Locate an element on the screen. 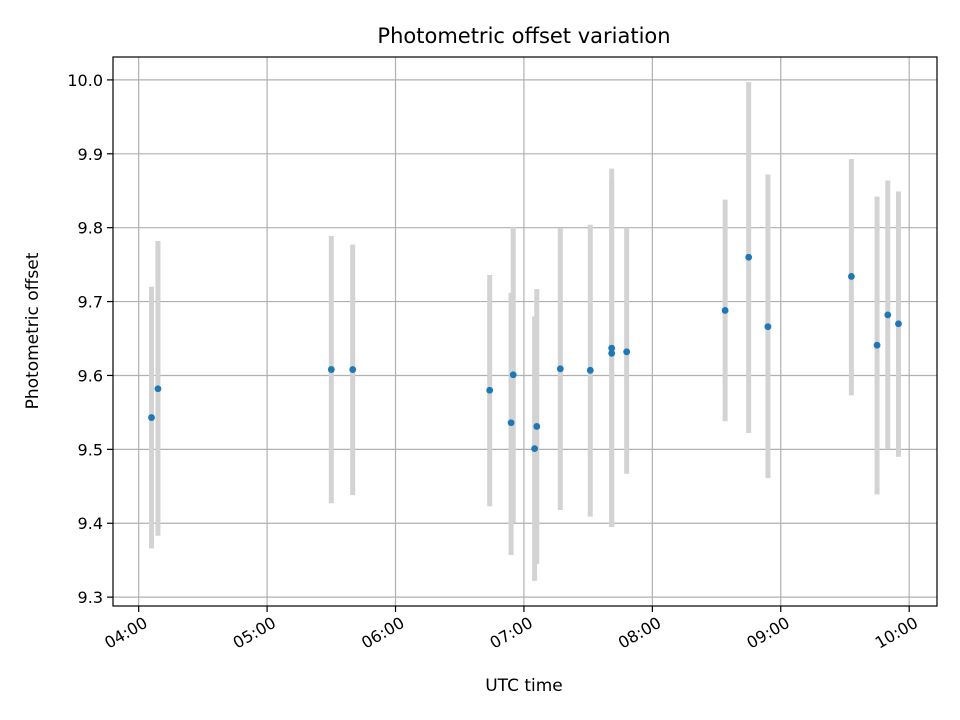 The height and width of the screenshot is (720, 960). y-tick-label: 9.9 is located at coordinates (90, 154).